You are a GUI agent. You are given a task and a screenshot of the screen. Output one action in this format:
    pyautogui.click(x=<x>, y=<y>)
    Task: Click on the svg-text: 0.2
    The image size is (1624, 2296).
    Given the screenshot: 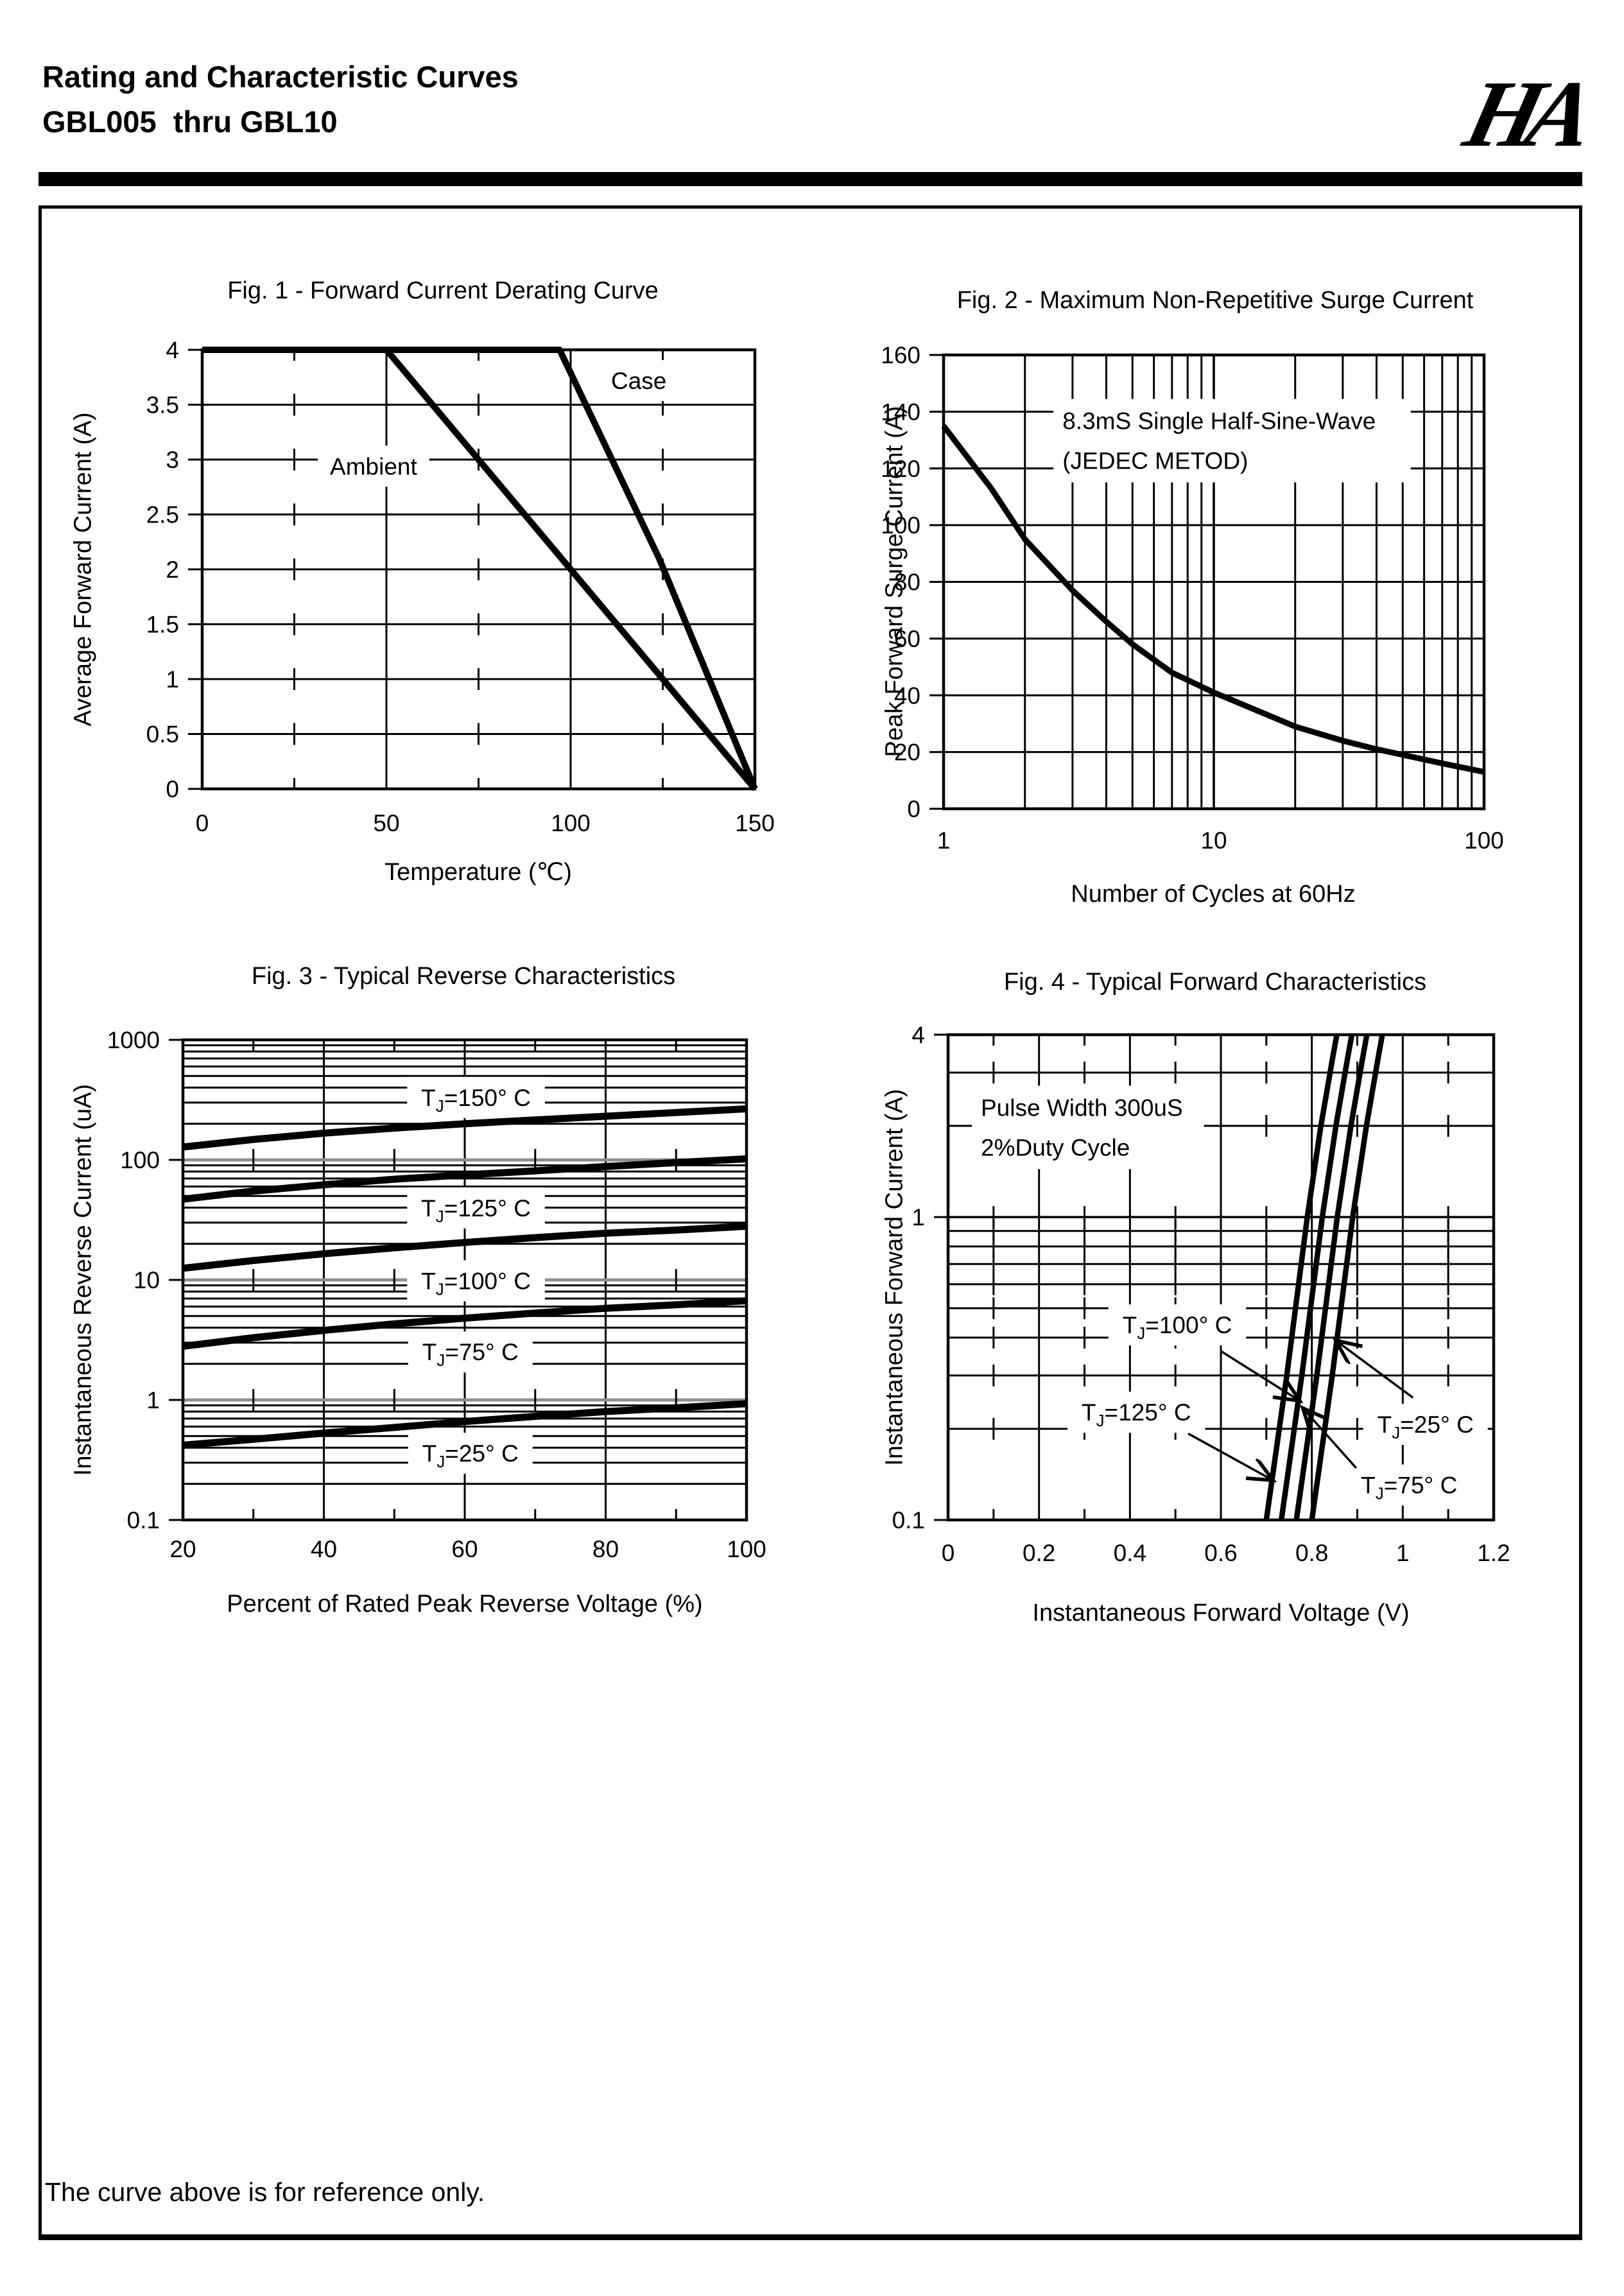 What is the action you would take?
    pyautogui.click(x=1039, y=1553)
    